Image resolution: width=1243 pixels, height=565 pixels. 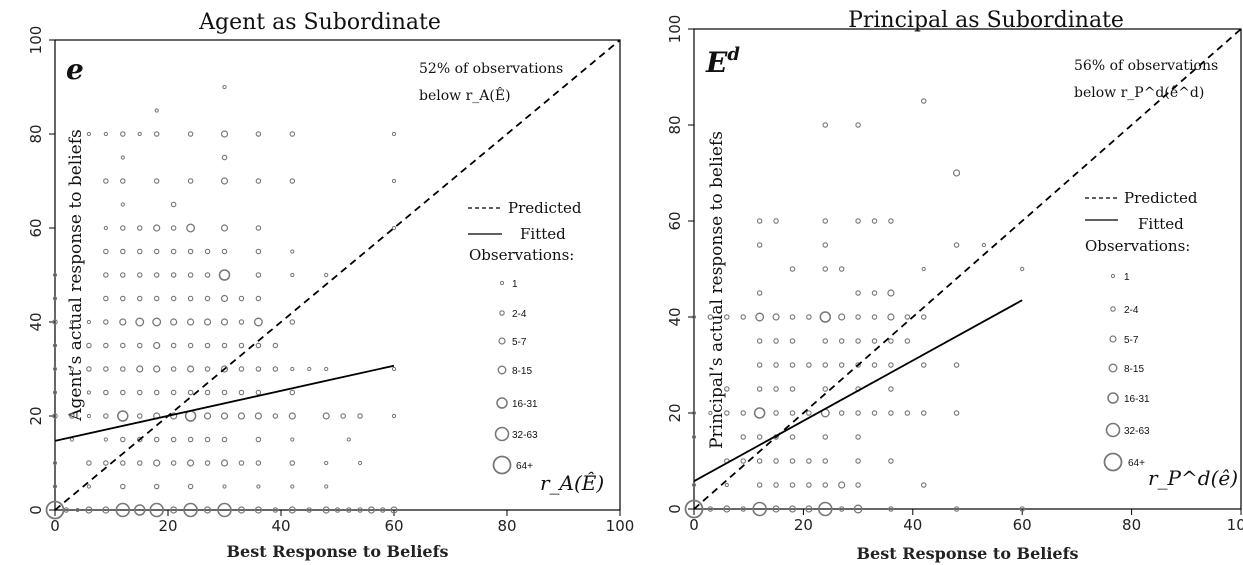 What do you see at coordinates (519, 314) in the screenshot?
I see `legend-size-label: 2-4` at bounding box center [519, 314].